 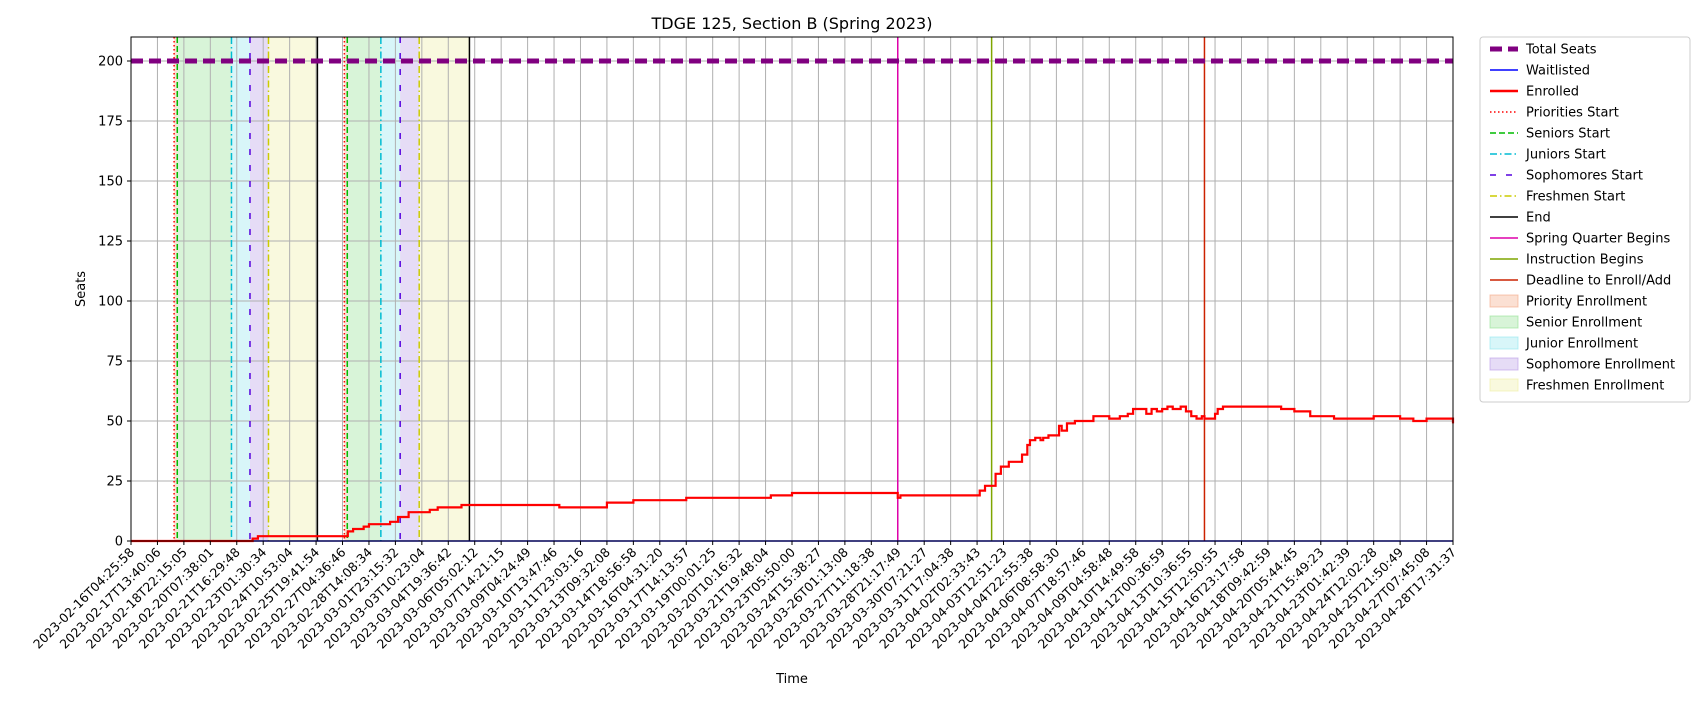 I want to click on legend-label: Senior Enrollment, so click(x=1584, y=323).